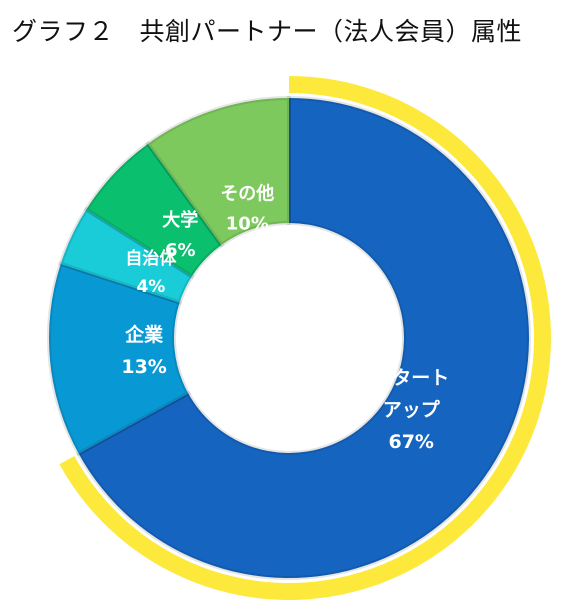 The image size is (580, 603). I want to click on slice-name-label: 大学, so click(180, 220).